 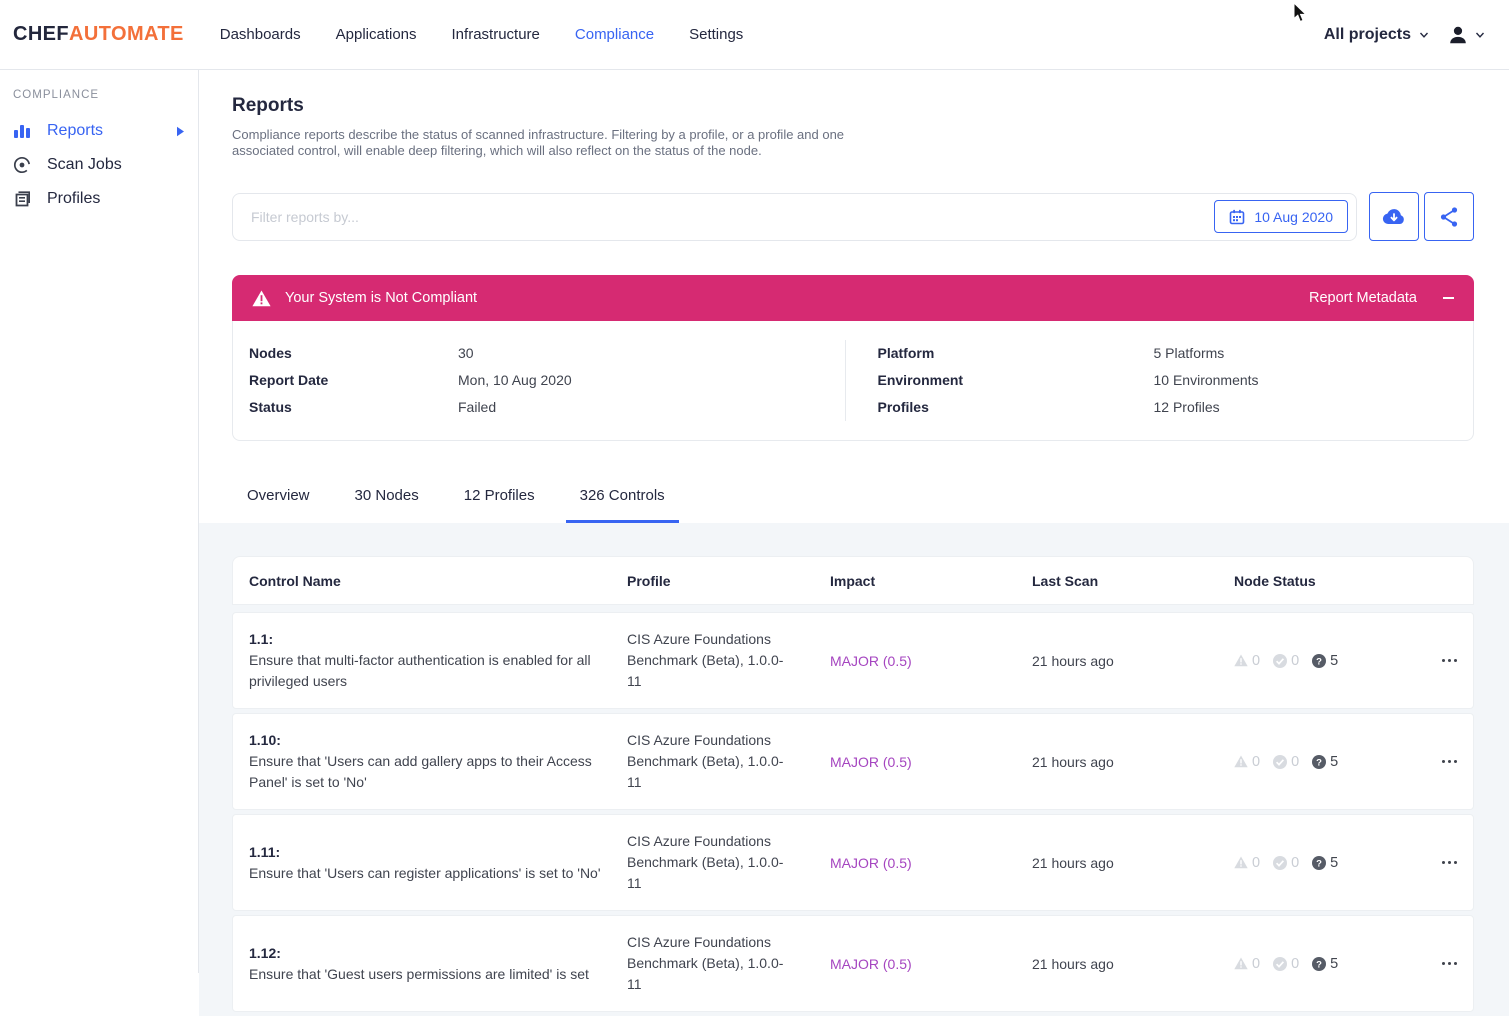 What do you see at coordinates (180, 131) in the screenshot?
I see `expand-arrow-icon` at bounding box center [180, 131].